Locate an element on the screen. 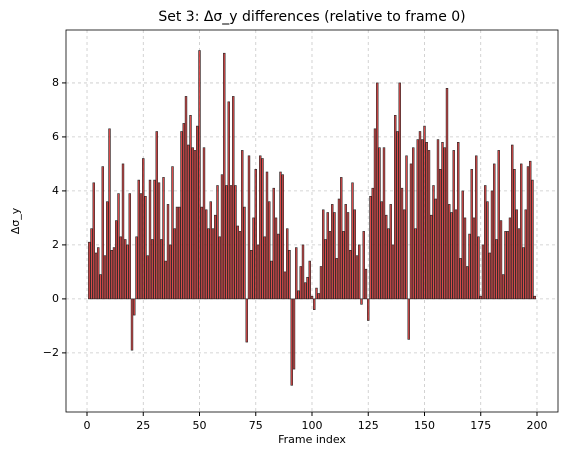 This screenshot has width=569, height=461. x-tick-label: 25 is located at coordinates (143, 425).